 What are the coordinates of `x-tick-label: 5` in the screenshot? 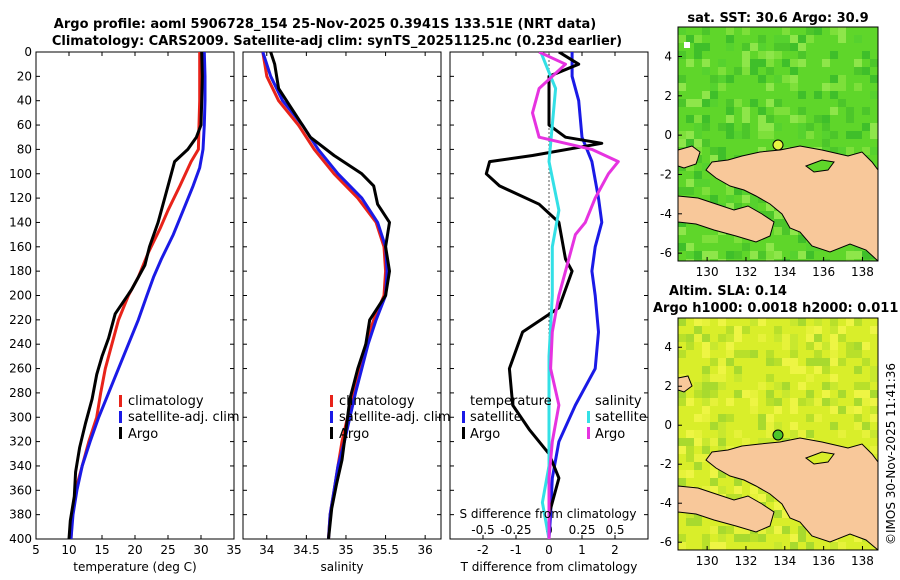 It's located at (36, 550).